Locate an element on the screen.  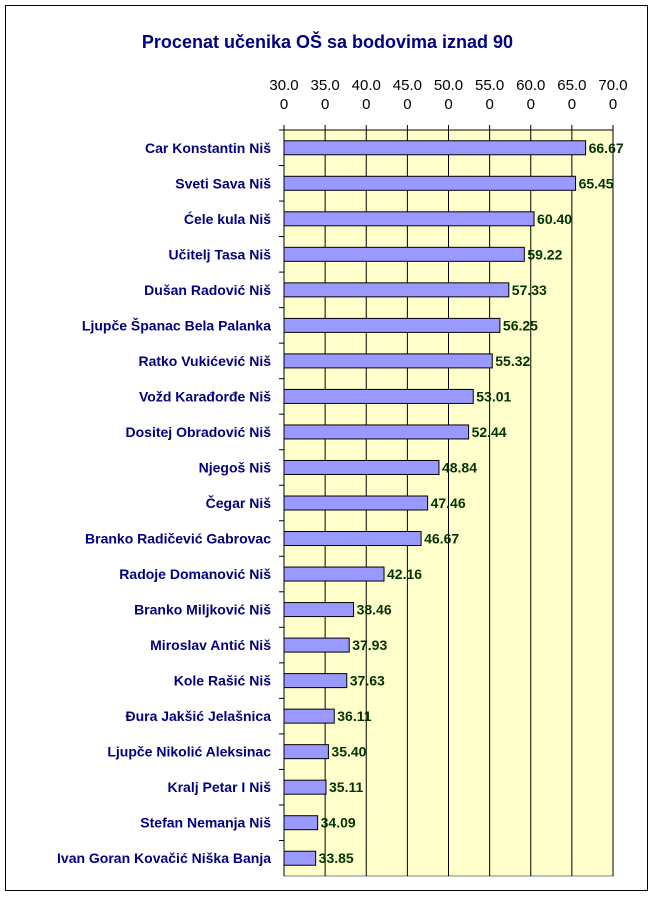
value-label: 35.40 is located at coordinates (348, 752).